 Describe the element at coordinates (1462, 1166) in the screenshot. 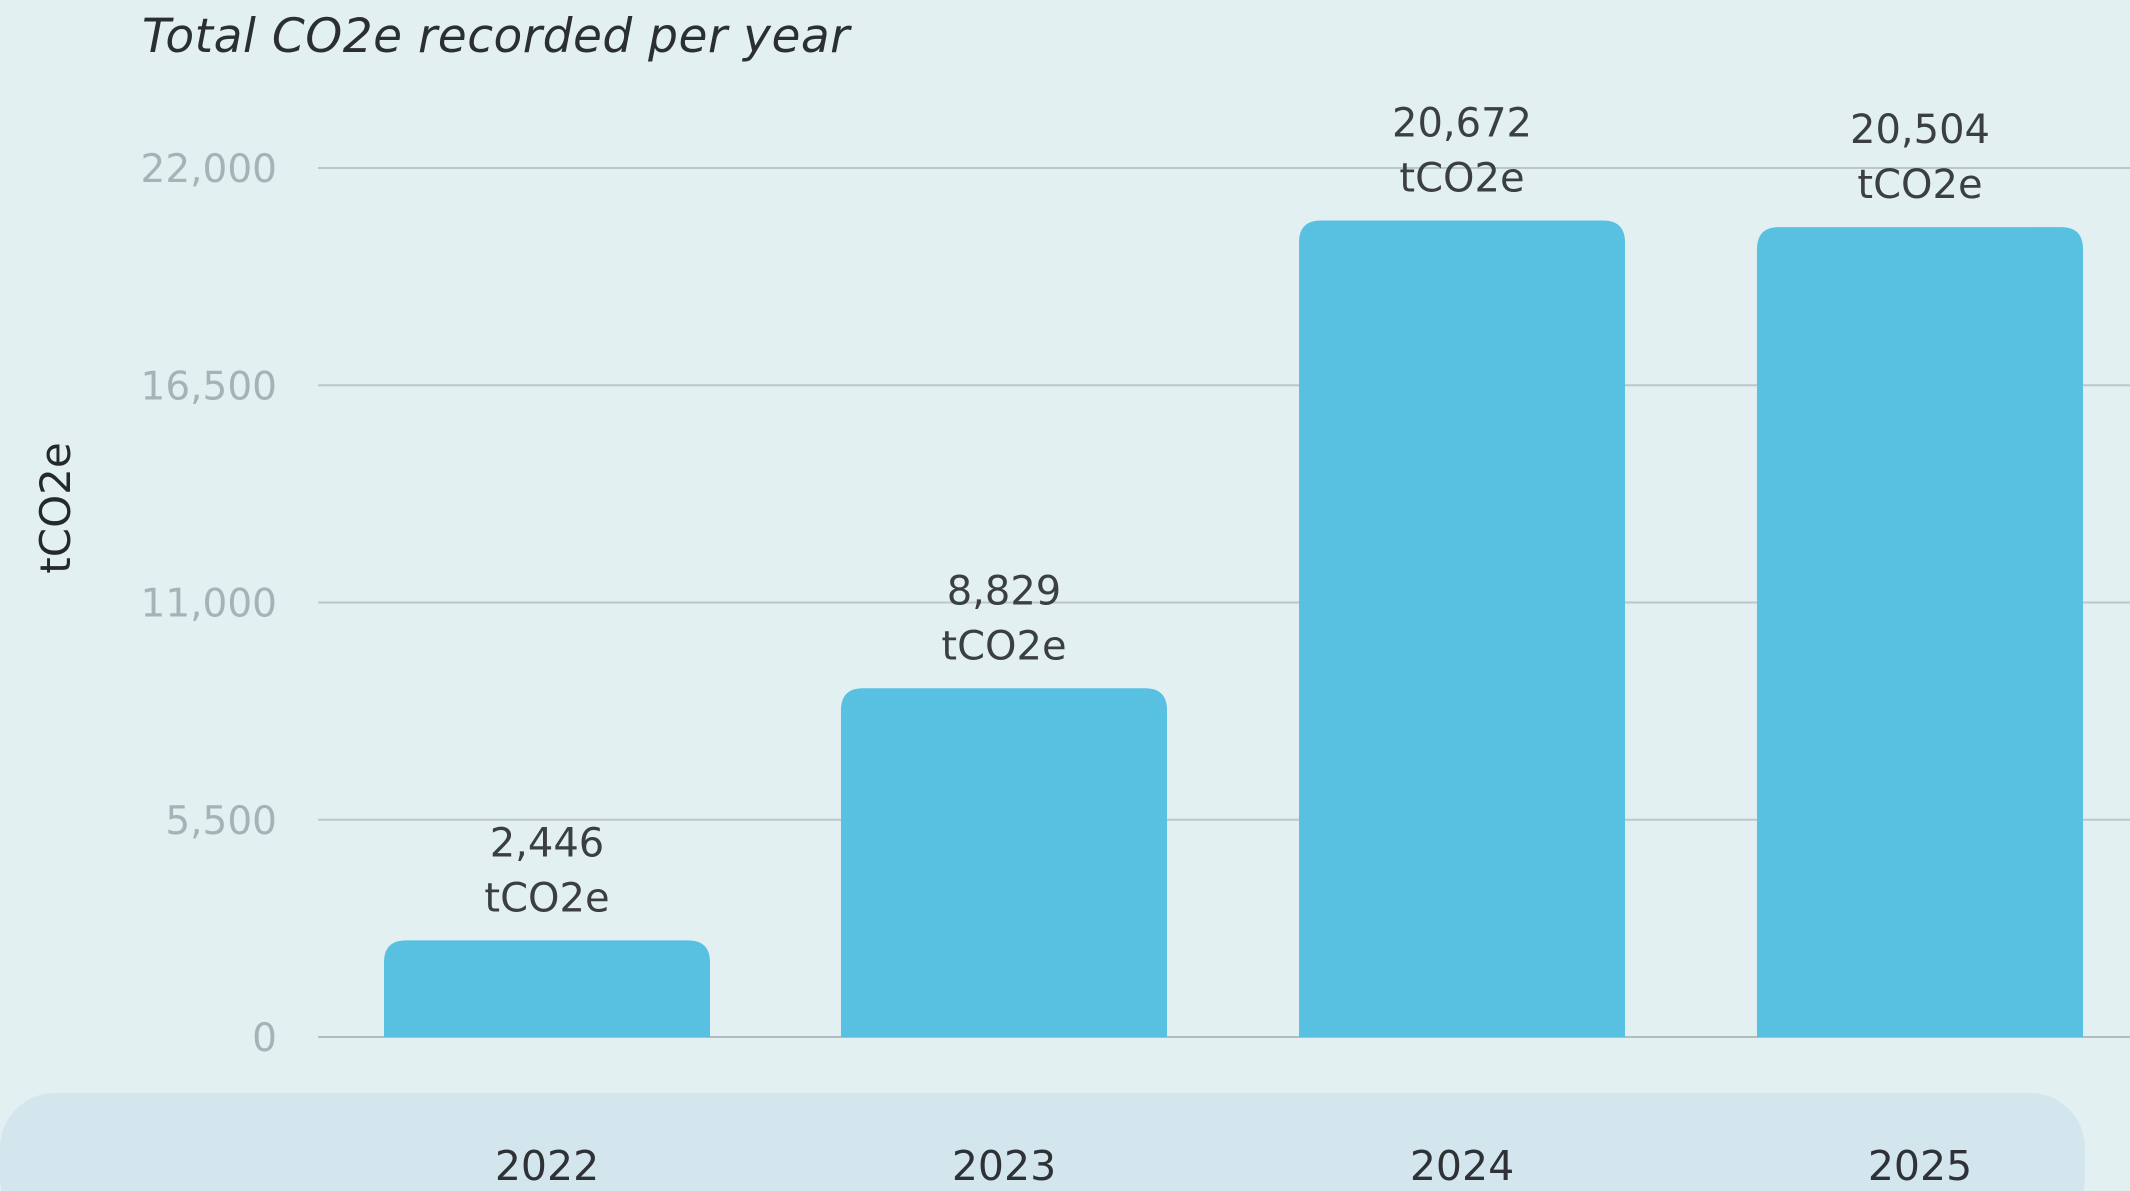

I see `x-tick-label-2024: 2024` at that location.